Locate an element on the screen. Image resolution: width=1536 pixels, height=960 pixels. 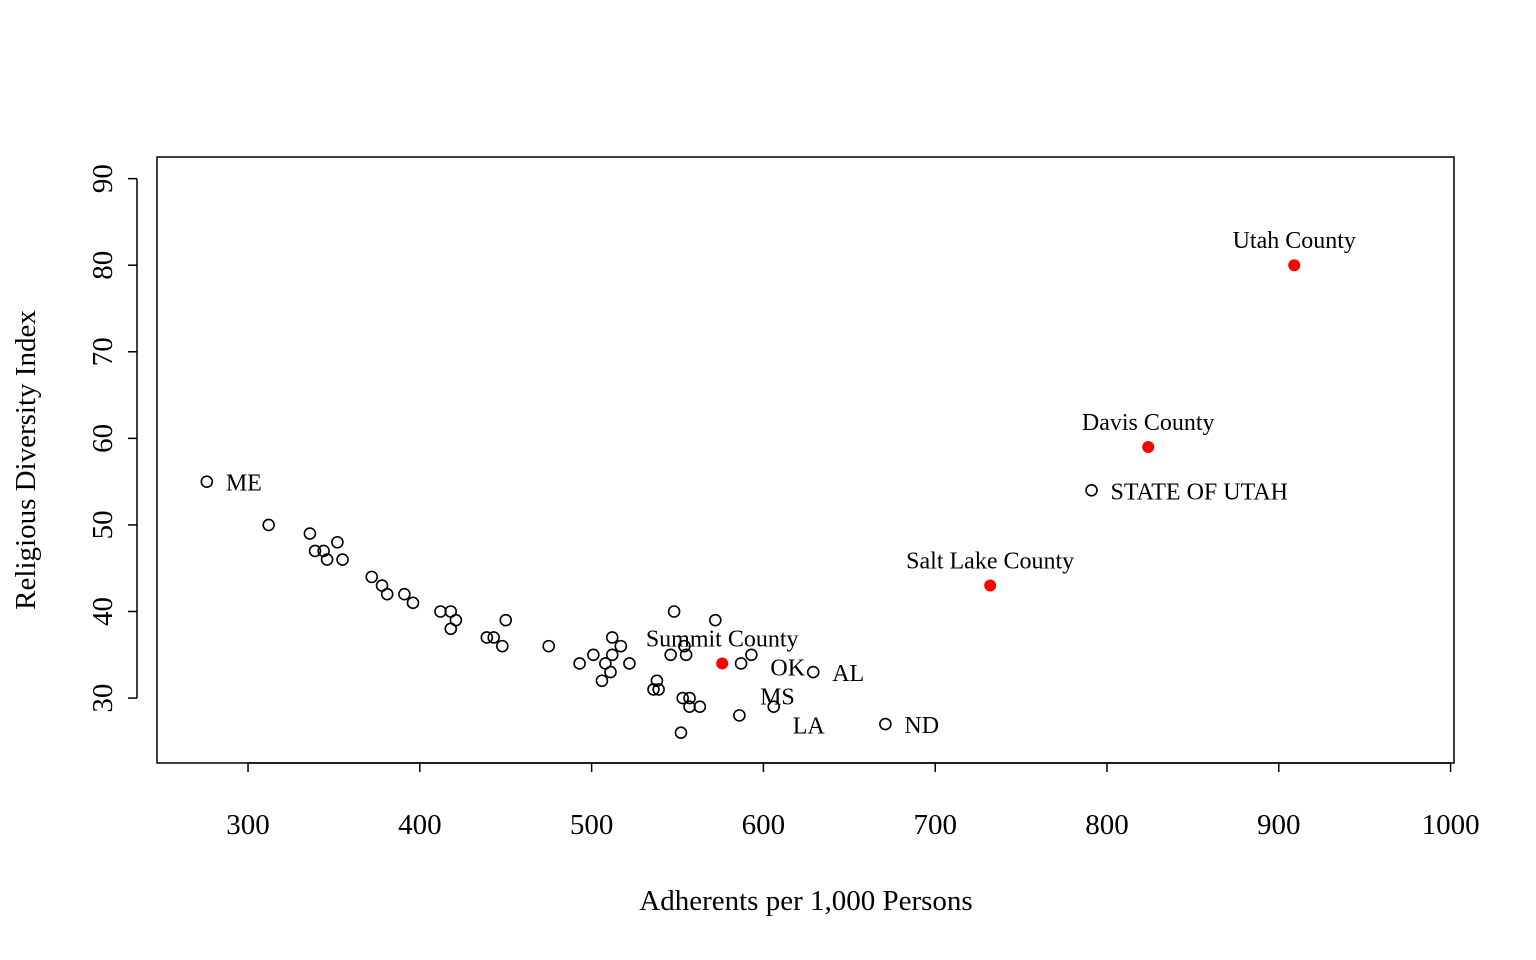
x-axis: 300 400 500 600 700 800 900 1000 is located at coordinates (853, 801).